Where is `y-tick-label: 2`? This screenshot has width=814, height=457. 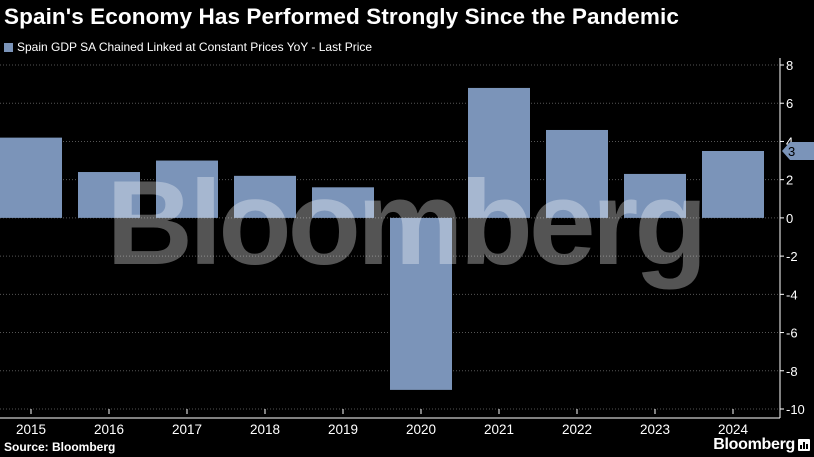 y-tick-label: 2 is located at coordinates (789, 180).